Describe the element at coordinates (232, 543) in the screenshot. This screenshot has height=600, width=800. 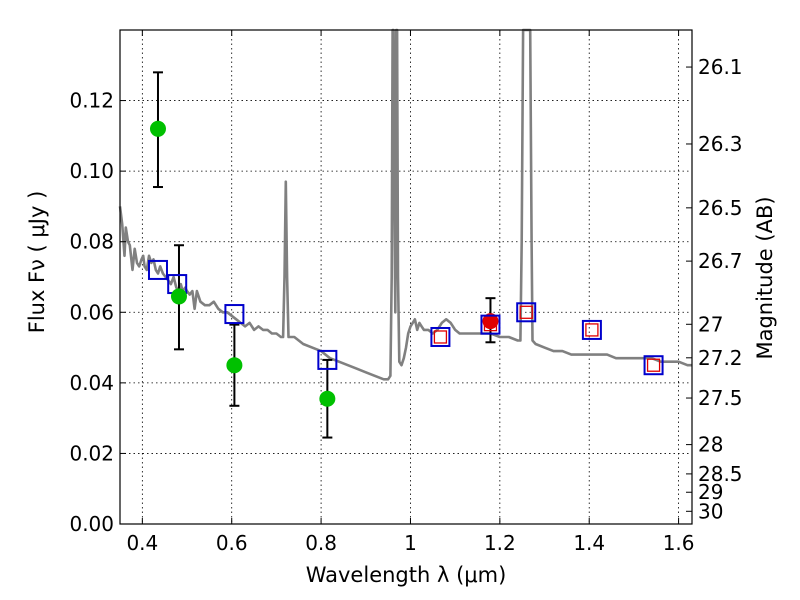
I see `x-tick-label: 0.6` at that location.